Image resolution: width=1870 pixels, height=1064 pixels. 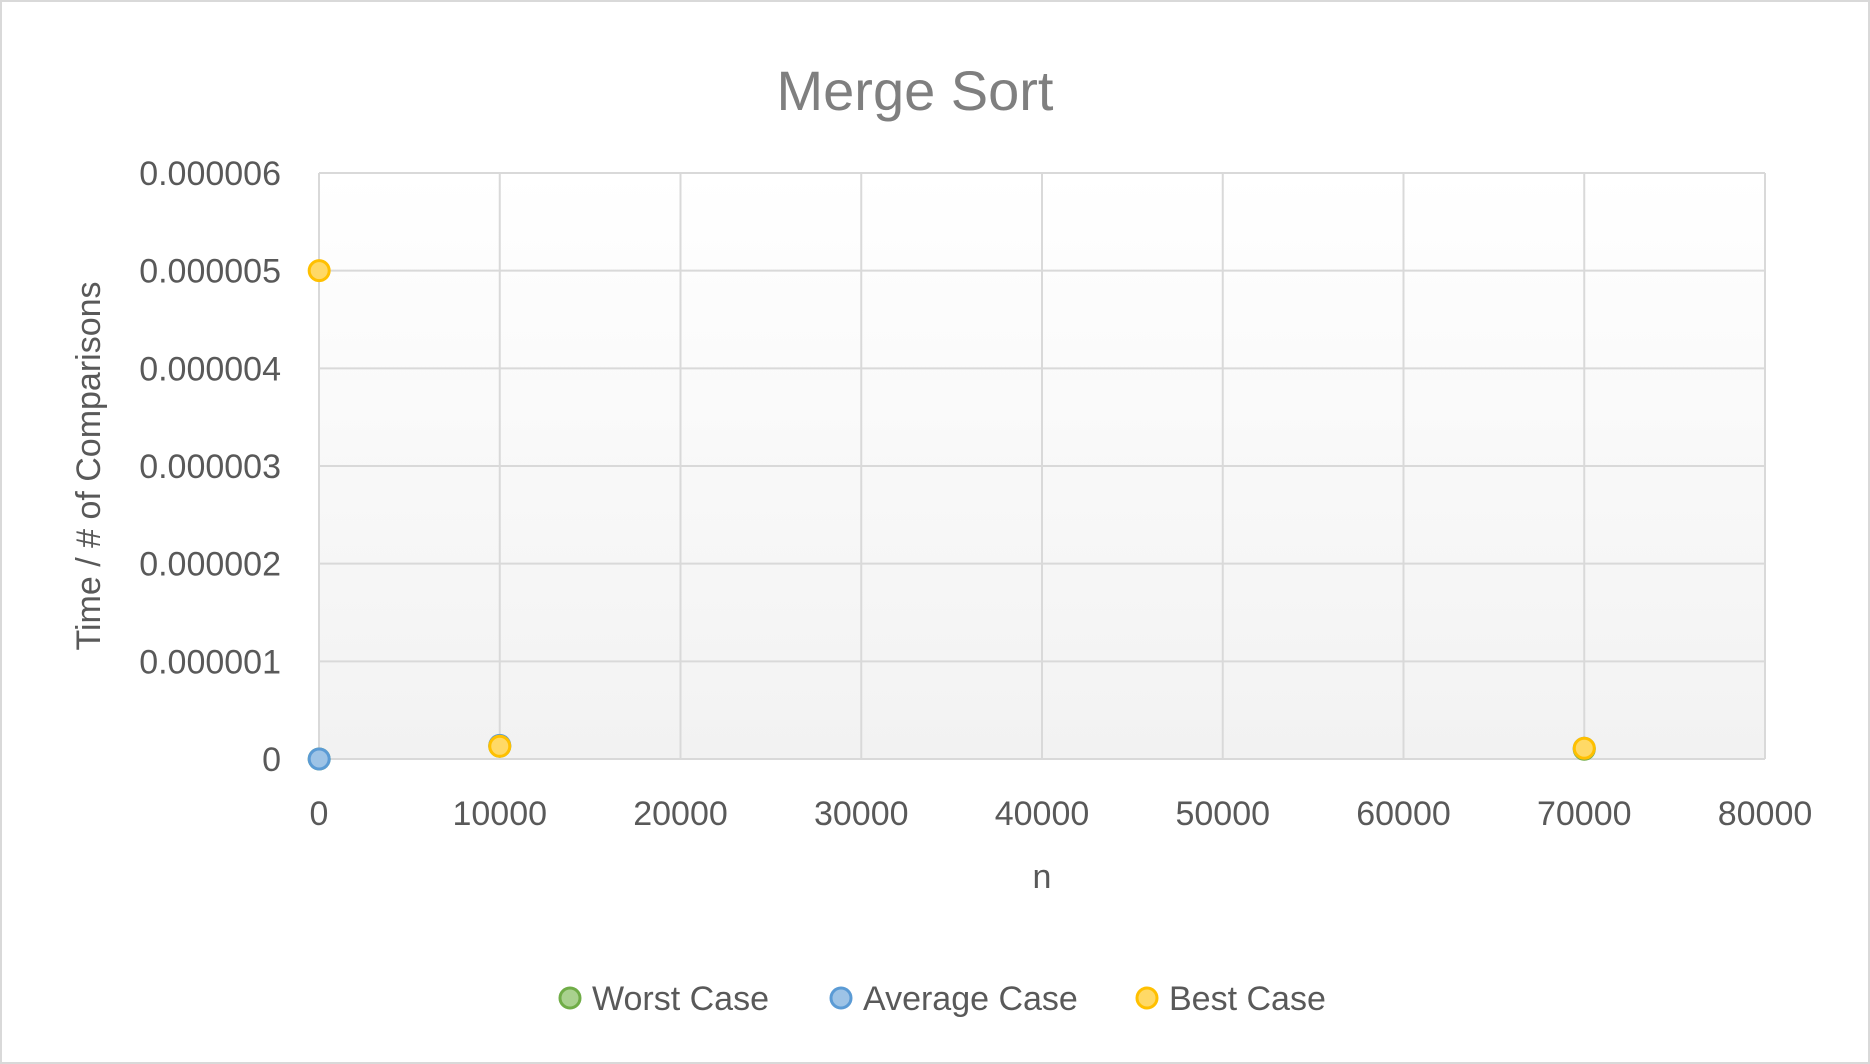 I want to click on x-tick-label: 40000, so click(x=1042, y=814).